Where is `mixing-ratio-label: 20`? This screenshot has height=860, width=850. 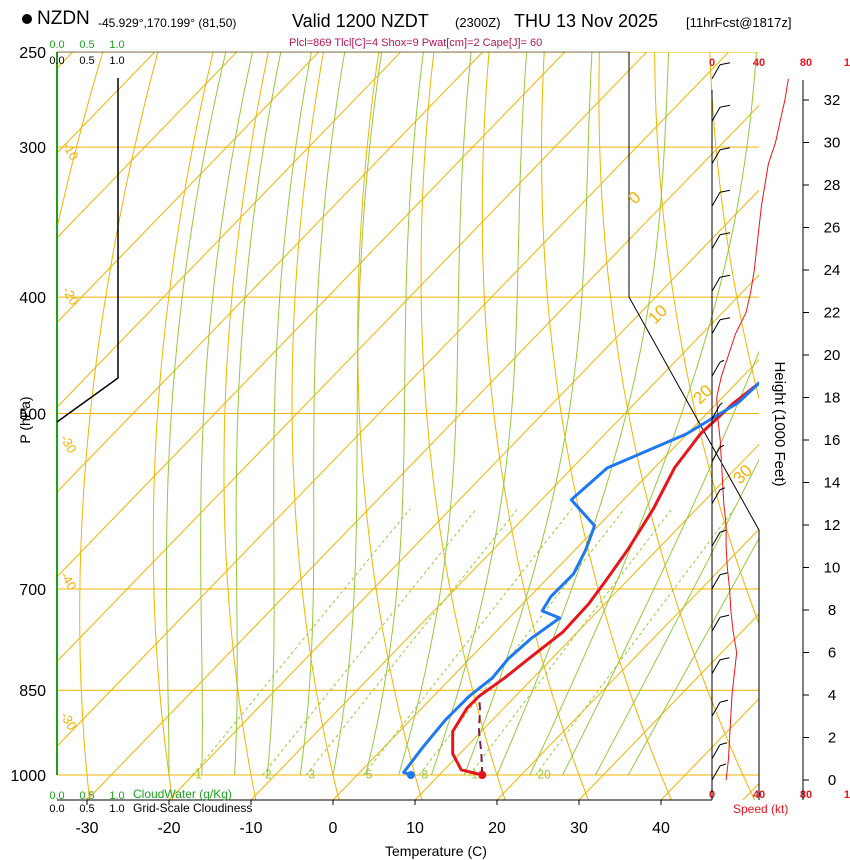 mixing-ratio-label: 20 is located at coordinates (544, 774).